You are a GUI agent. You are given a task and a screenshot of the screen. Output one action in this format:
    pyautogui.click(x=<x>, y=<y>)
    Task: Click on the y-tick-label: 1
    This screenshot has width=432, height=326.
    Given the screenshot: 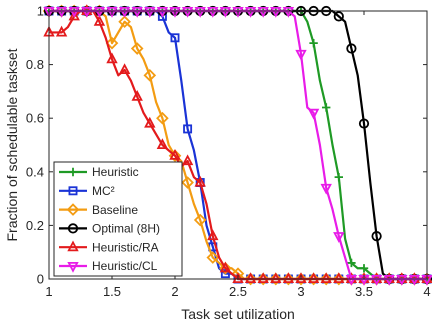 What is the action you would take?
    pyautogui.click(x=40, y=11)
    